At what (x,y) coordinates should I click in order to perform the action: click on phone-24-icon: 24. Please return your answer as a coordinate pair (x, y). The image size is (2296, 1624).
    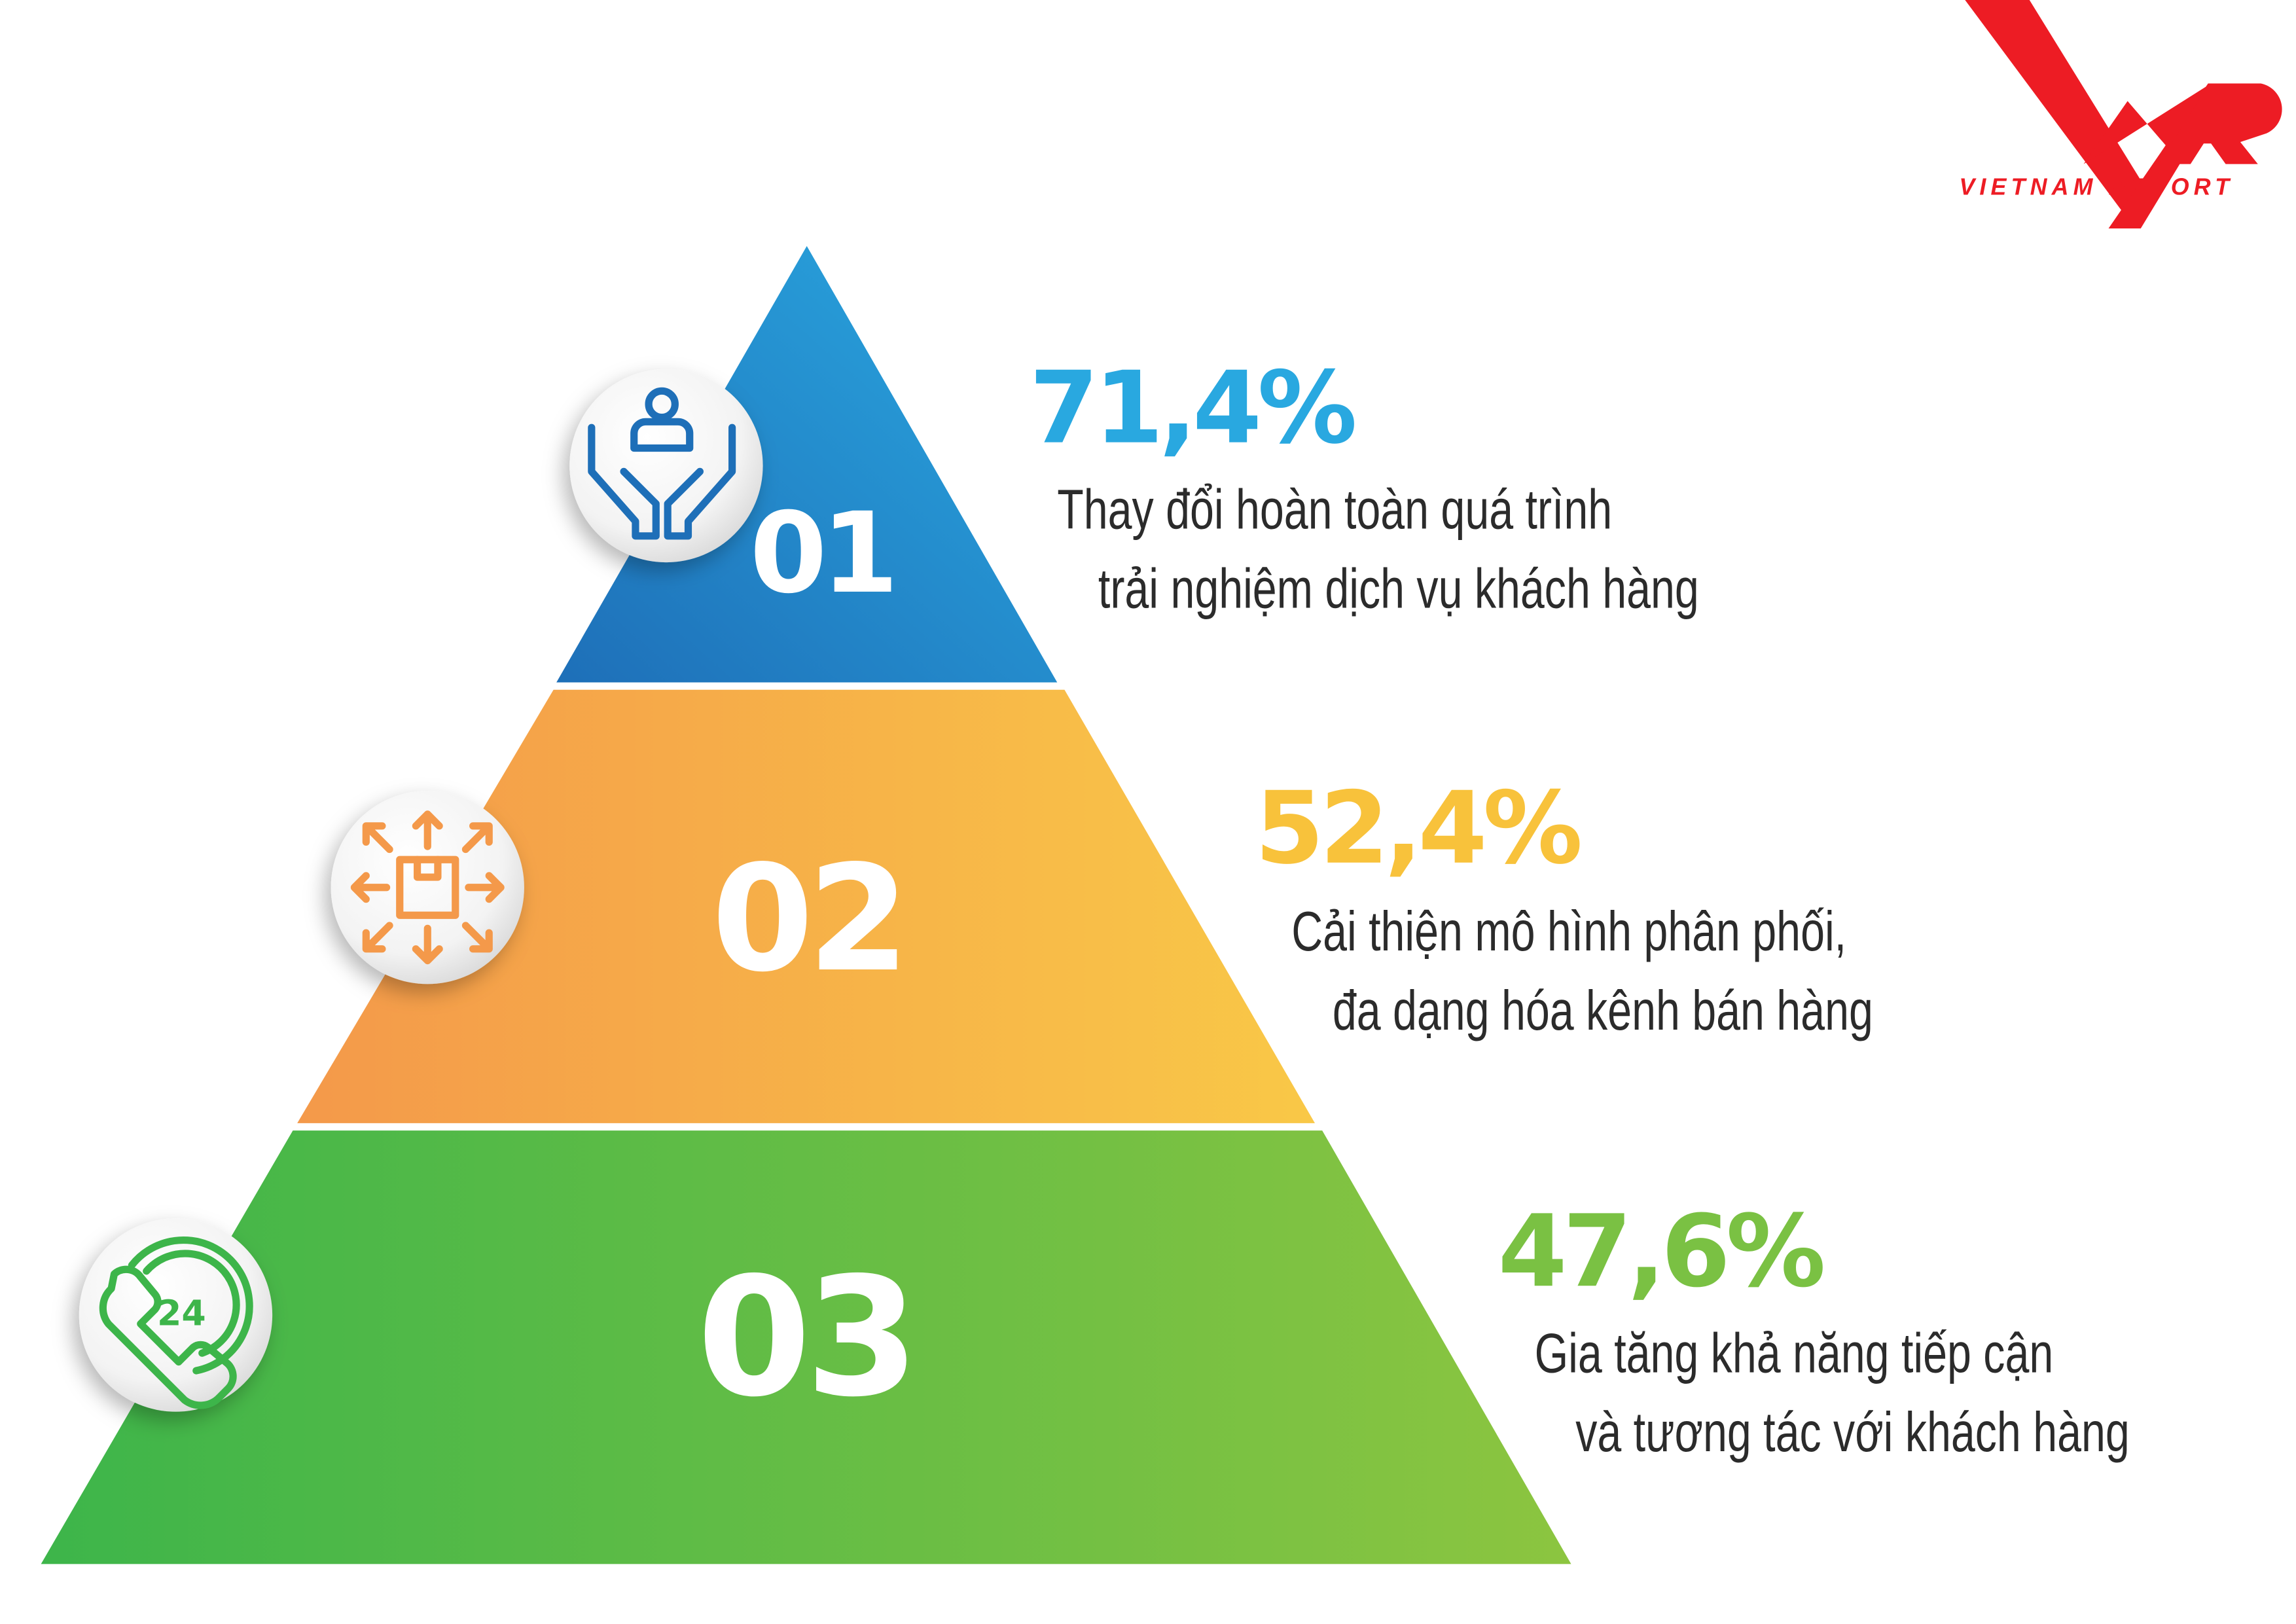
    Looking at the image, I should click on (176, 1315).